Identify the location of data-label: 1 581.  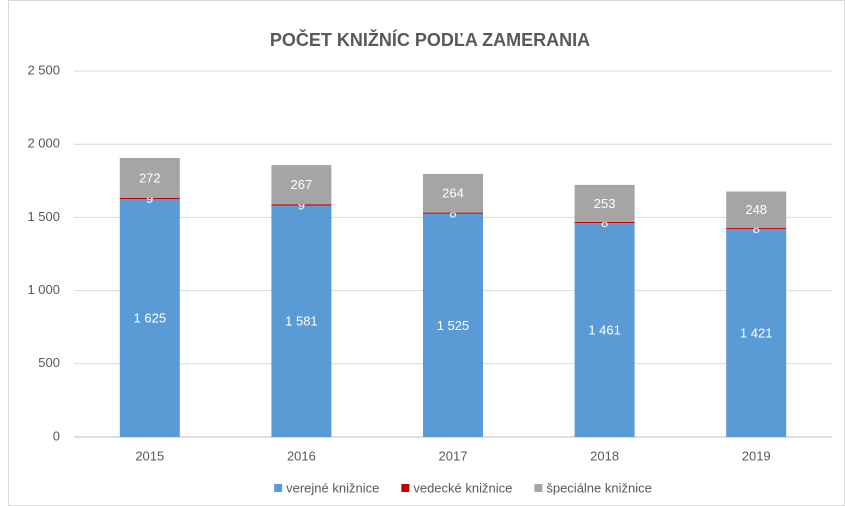
(301, 321).